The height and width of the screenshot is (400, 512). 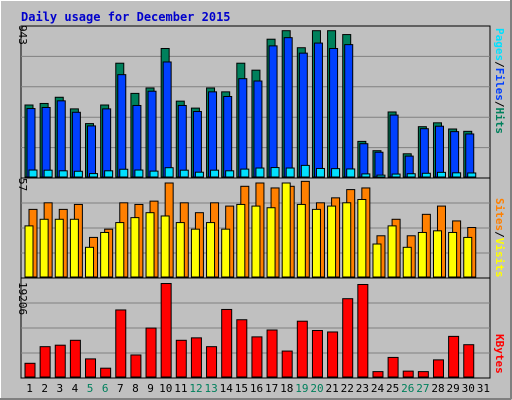 I want to click on day-label: 25, so click(x=392, y=388).